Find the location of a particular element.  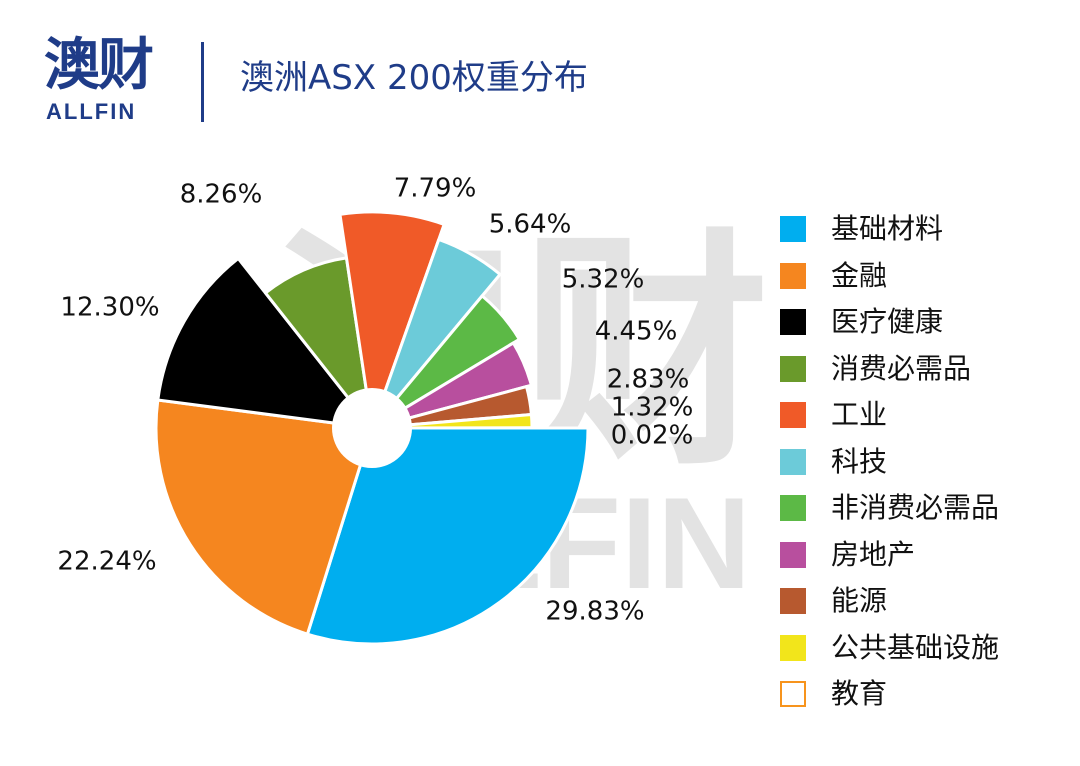

legend-label: 非消费必需品 is located at coordinates (915, 508).